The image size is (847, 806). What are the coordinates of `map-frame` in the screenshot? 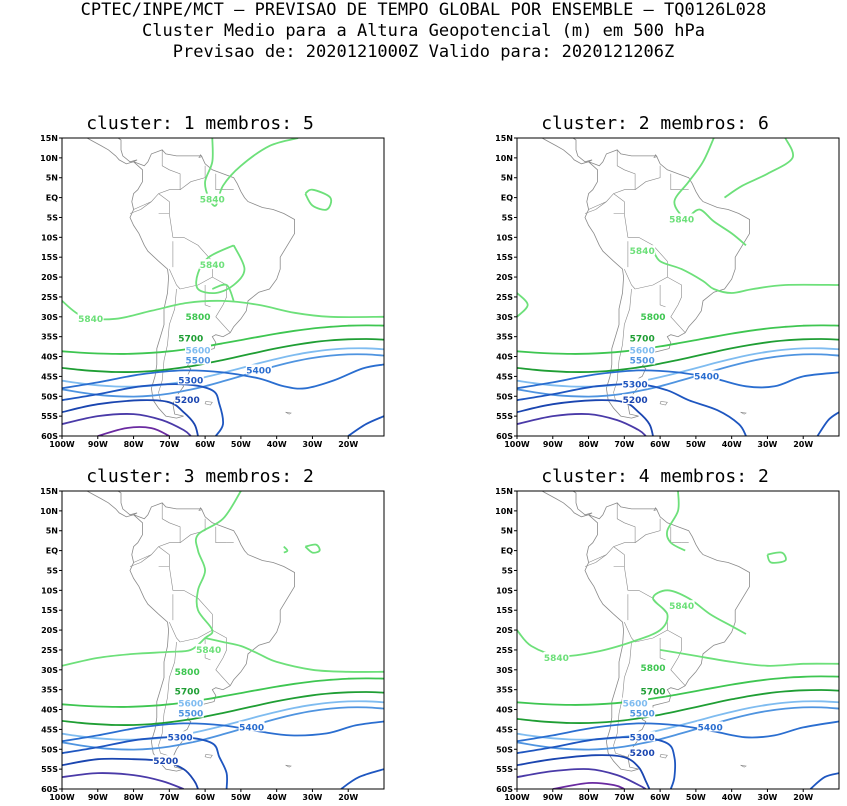 It's located at (223, 287).